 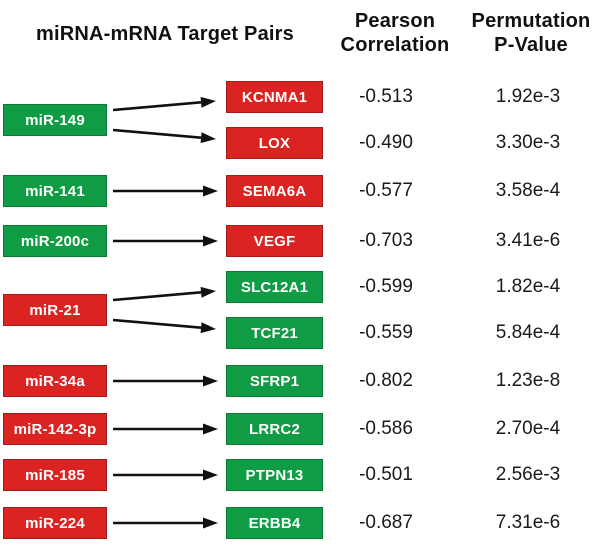 I want to click on mirna-box-miR-224: miR-224, so click(x=55, y=523).